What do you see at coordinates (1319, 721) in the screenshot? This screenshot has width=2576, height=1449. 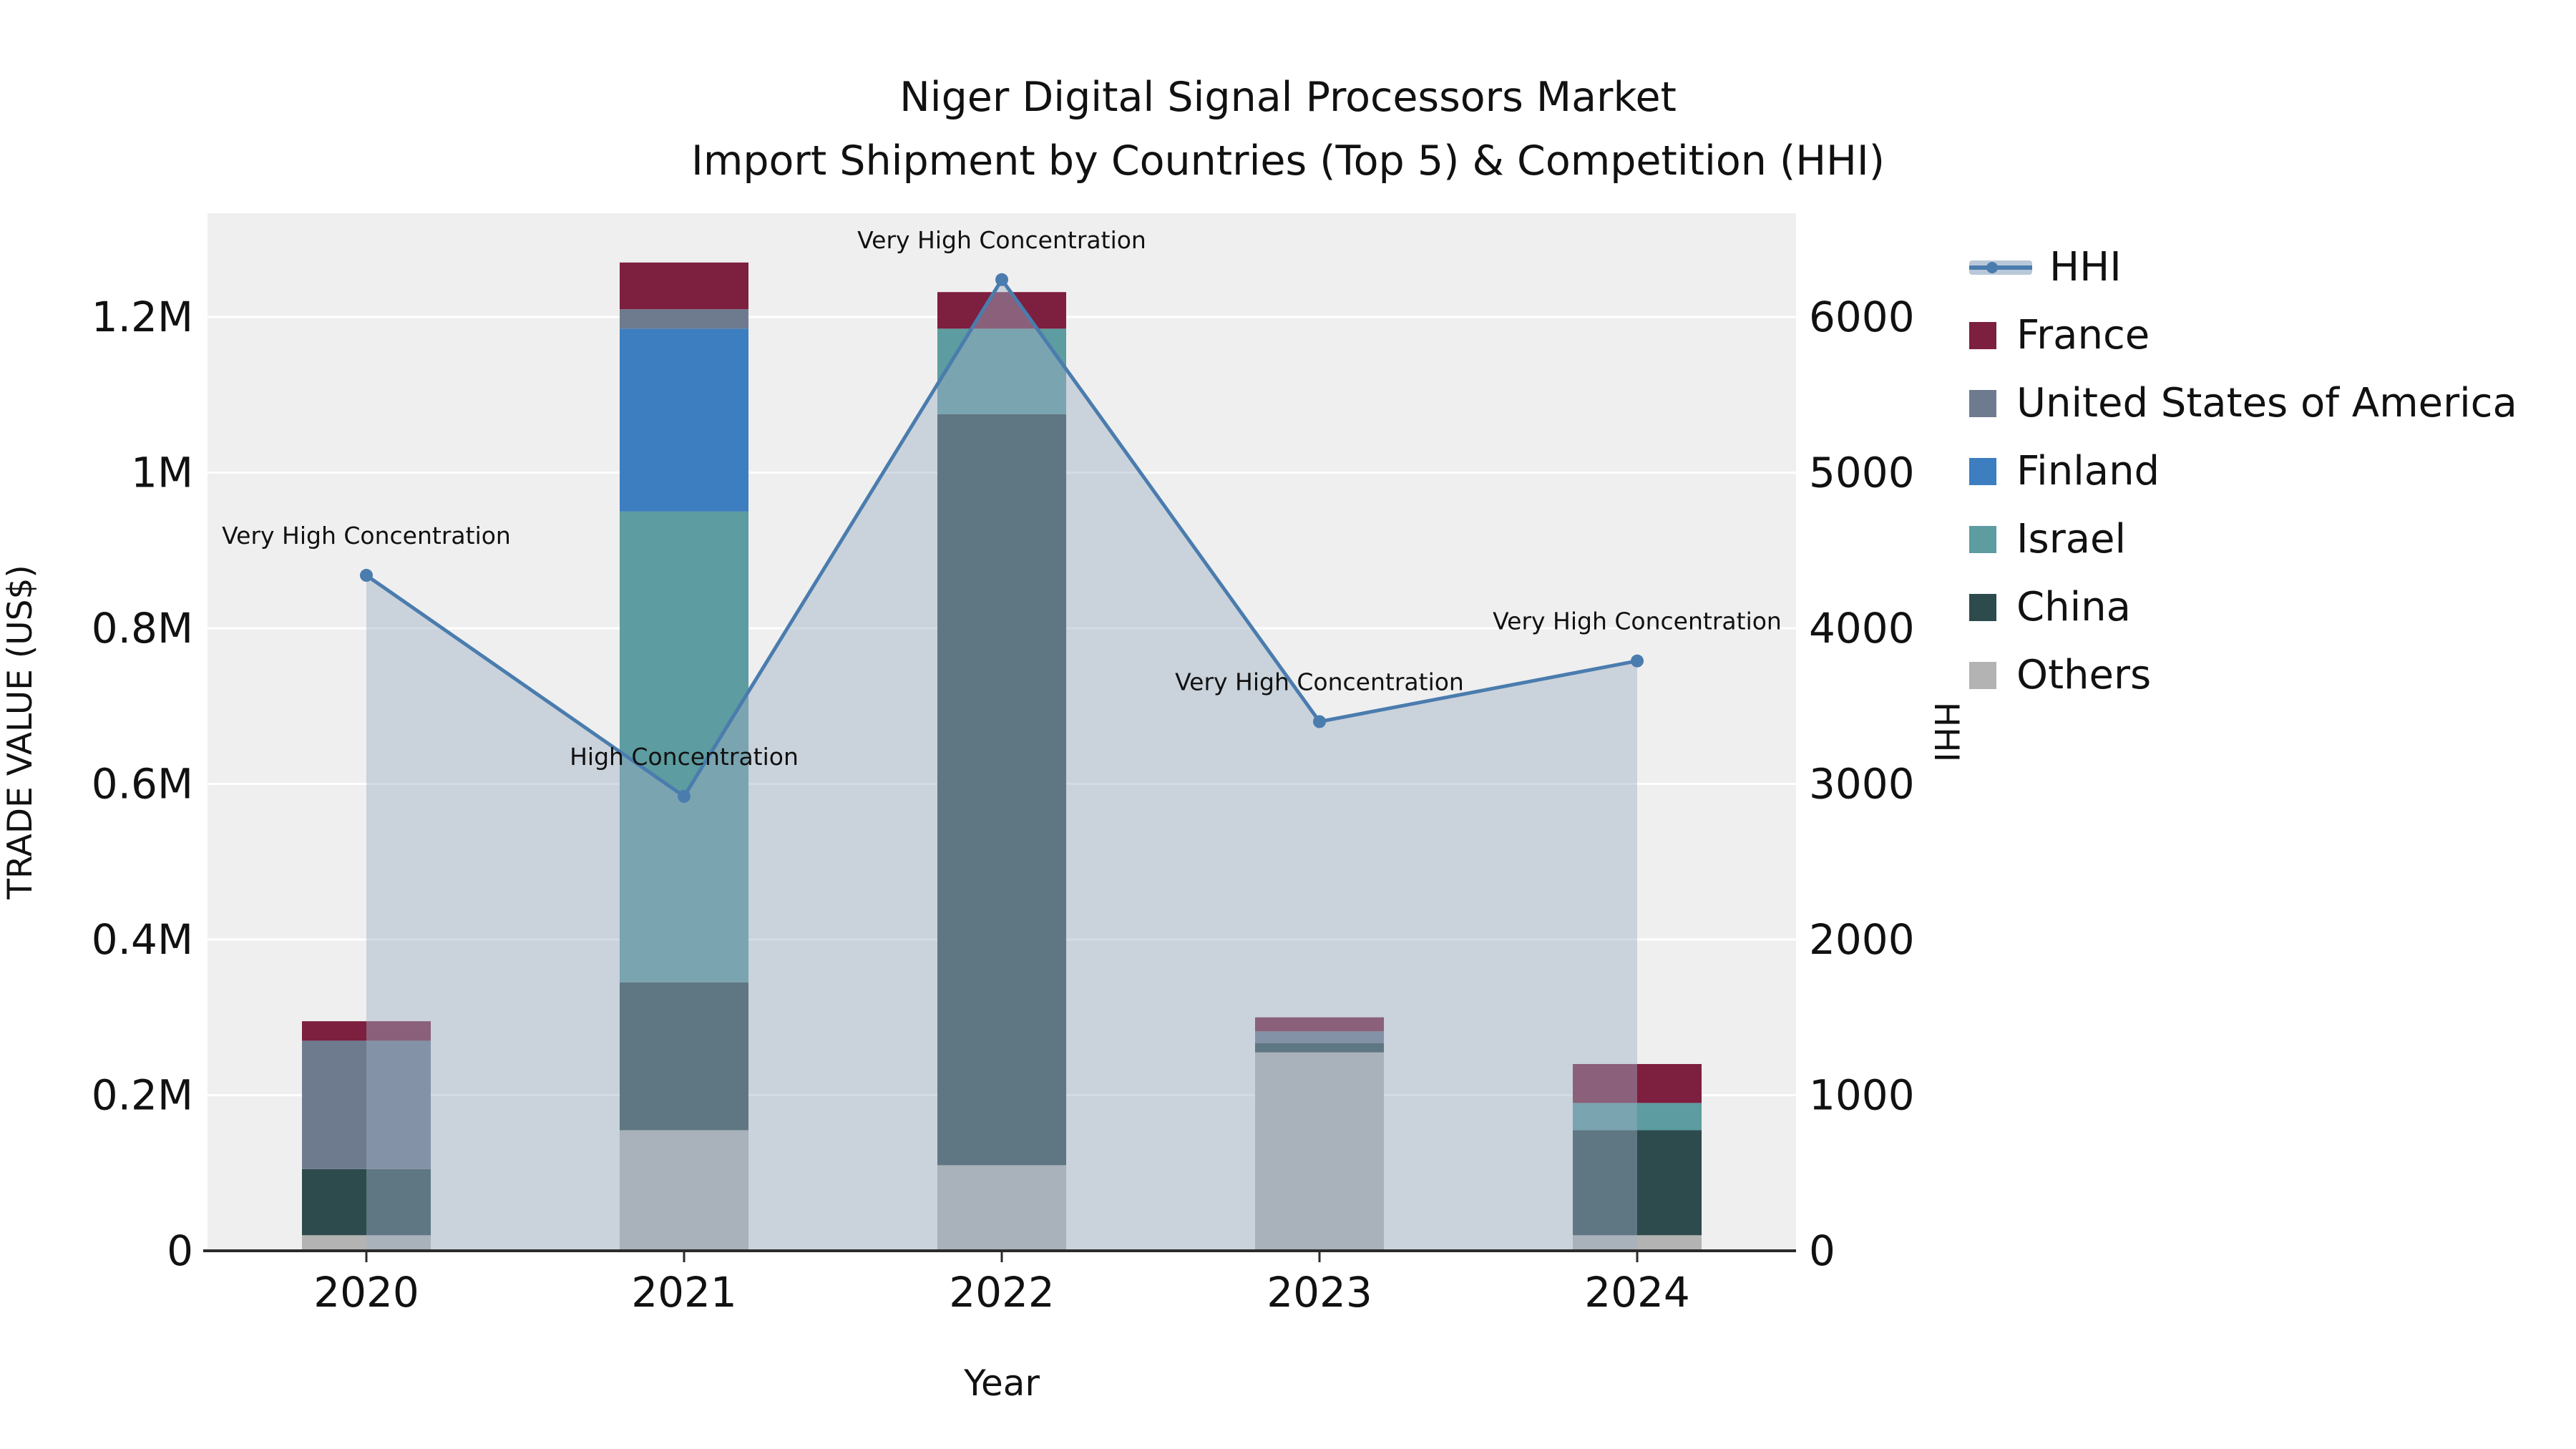 I see `hhi-point-2023` at bounding box center [1319, 721].